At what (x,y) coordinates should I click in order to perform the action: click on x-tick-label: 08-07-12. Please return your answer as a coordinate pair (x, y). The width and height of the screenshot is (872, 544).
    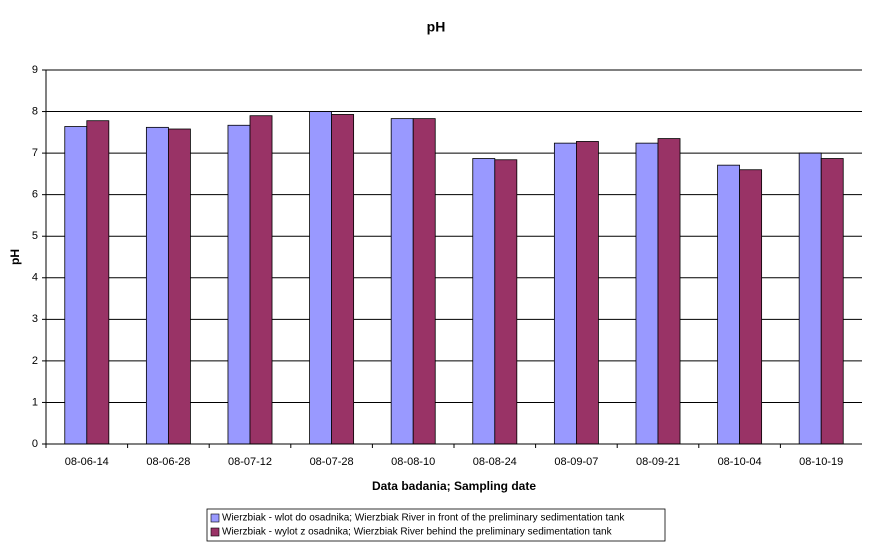
    Looking at the image, I should click on (250, 462).